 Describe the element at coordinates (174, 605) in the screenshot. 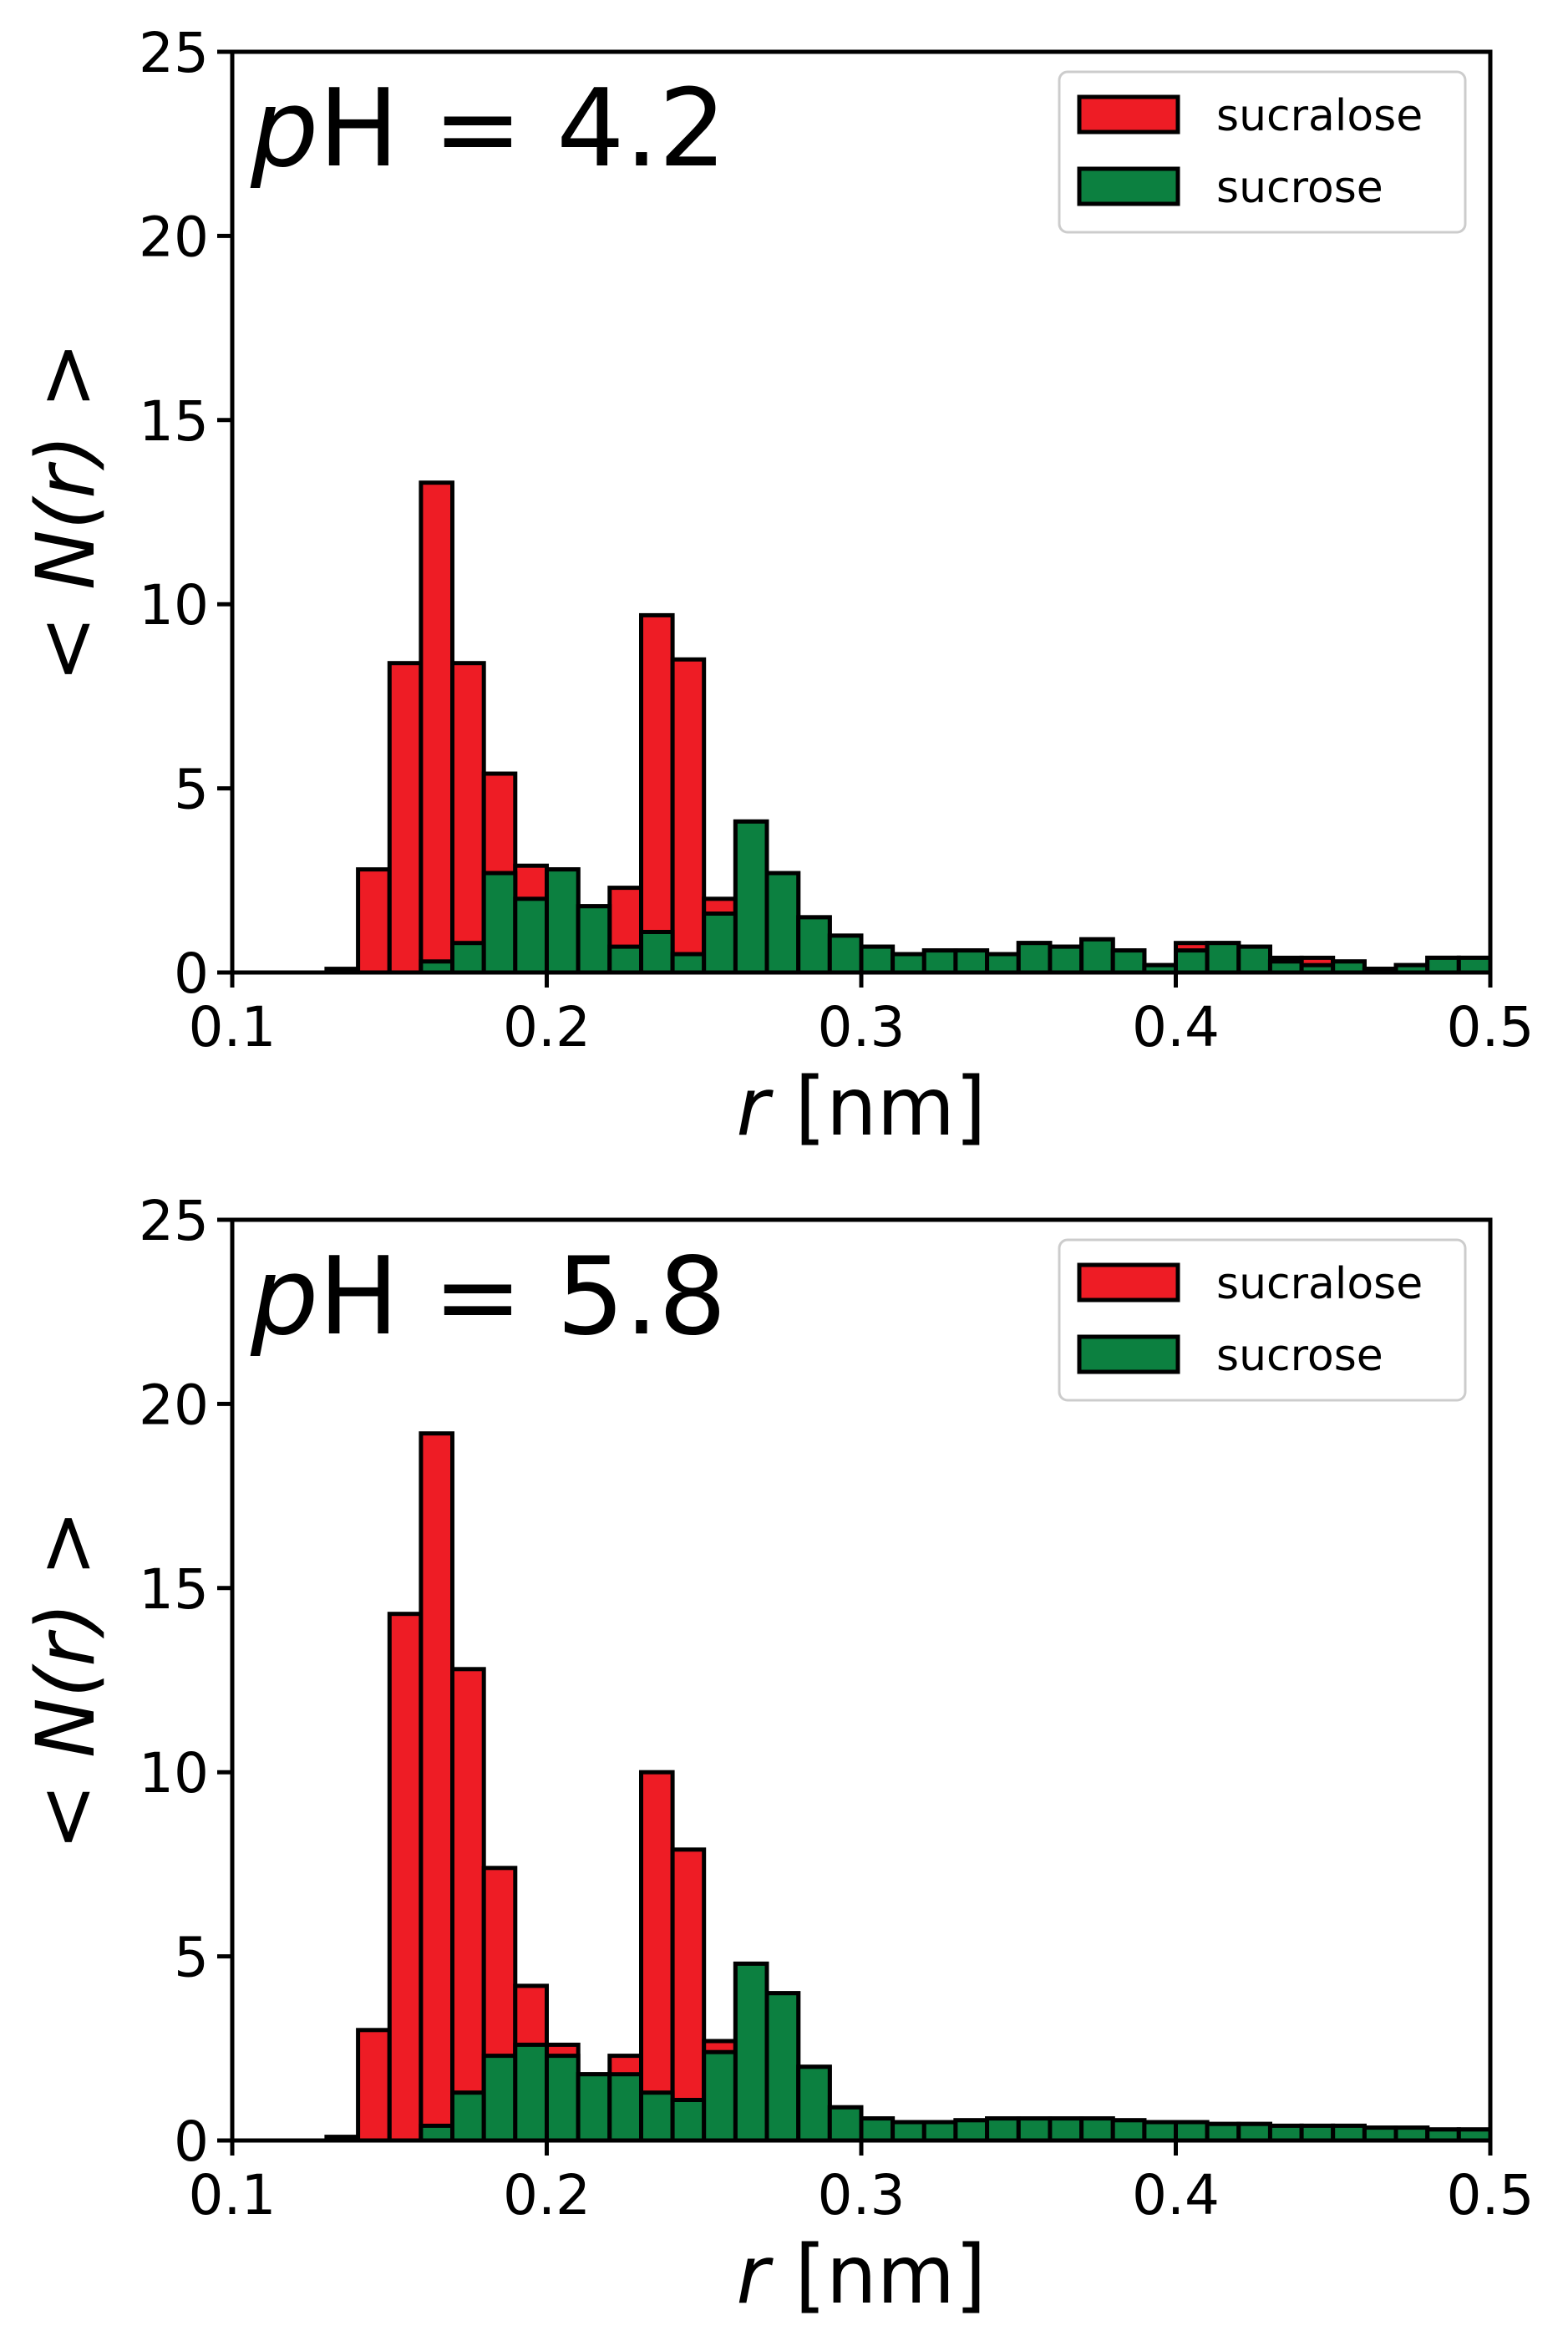

I see `y-tick-label: 10` at that location.